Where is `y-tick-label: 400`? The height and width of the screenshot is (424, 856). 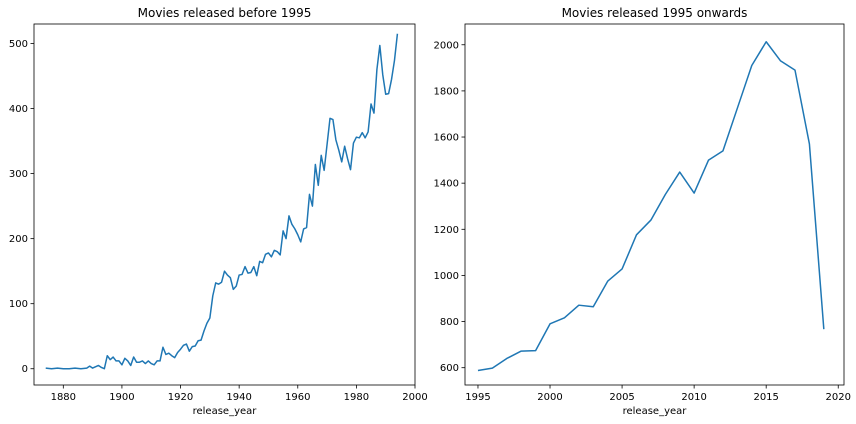
y-tick-label: 400 is located at coordinates (18, 109).